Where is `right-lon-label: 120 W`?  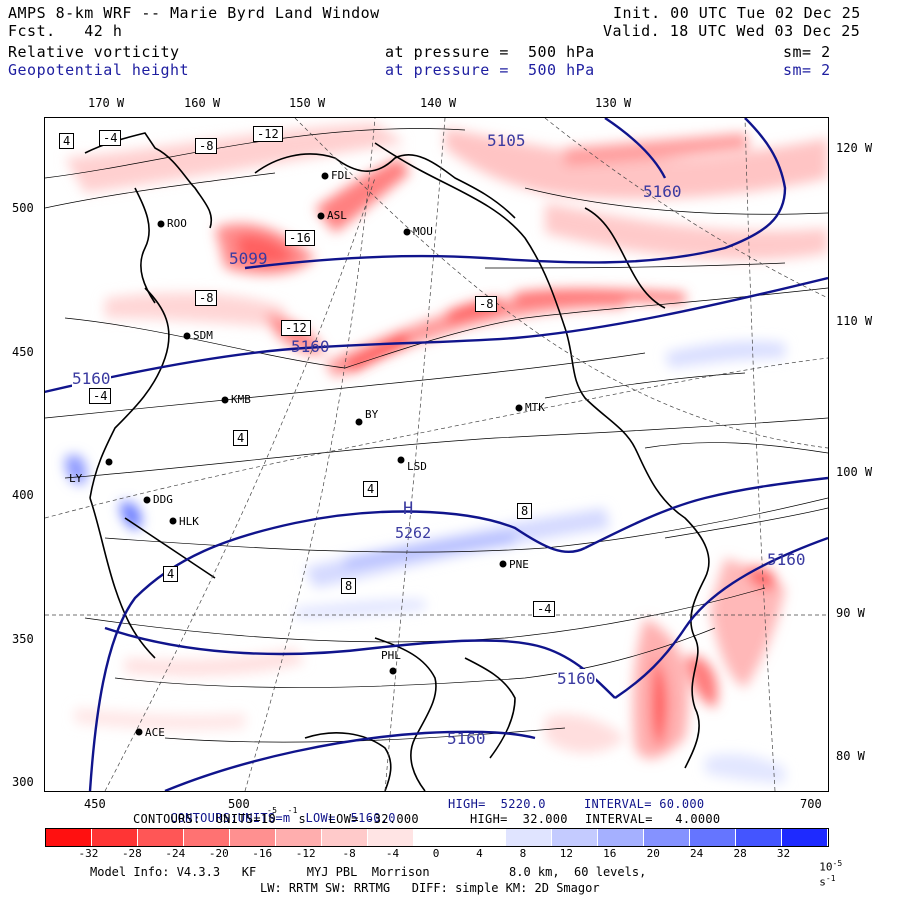 right-lon-label: 120 W is located at coordinates (854, 148).